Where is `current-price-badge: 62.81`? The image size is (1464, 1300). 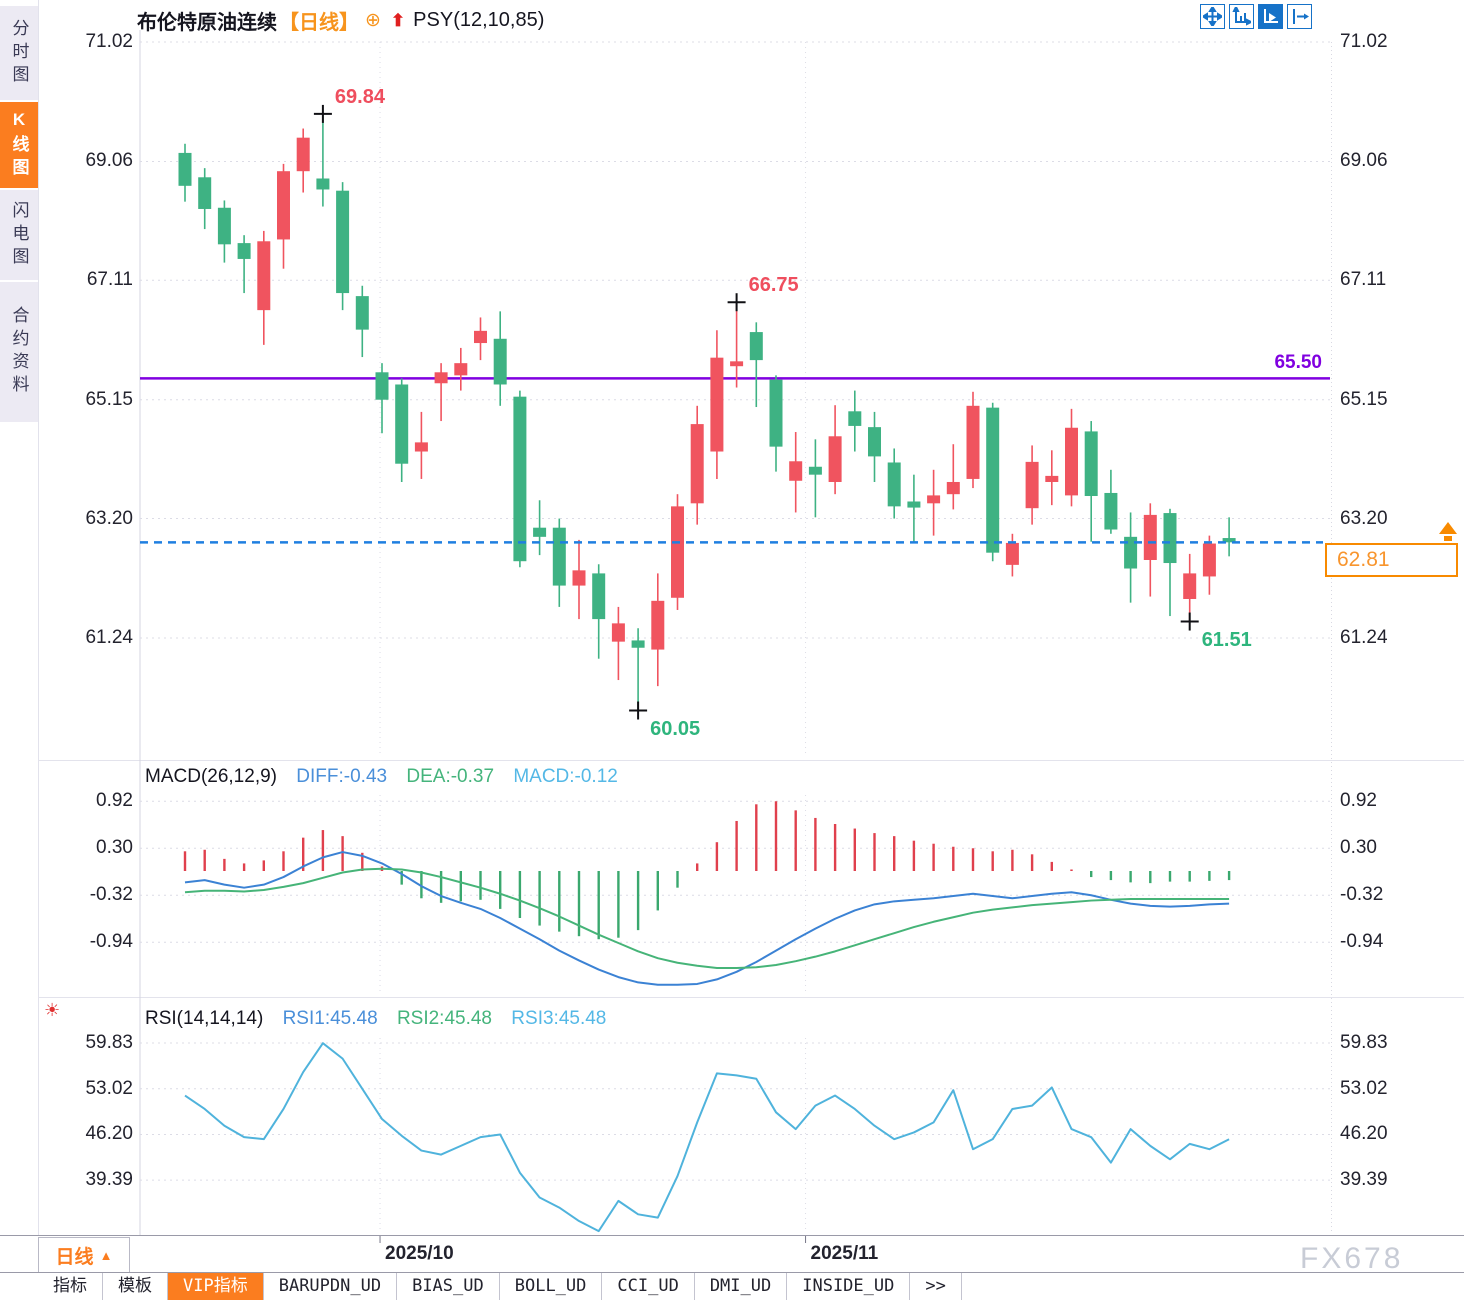
current-price-badge: 62.81 is located at coordinates (1391, 560).